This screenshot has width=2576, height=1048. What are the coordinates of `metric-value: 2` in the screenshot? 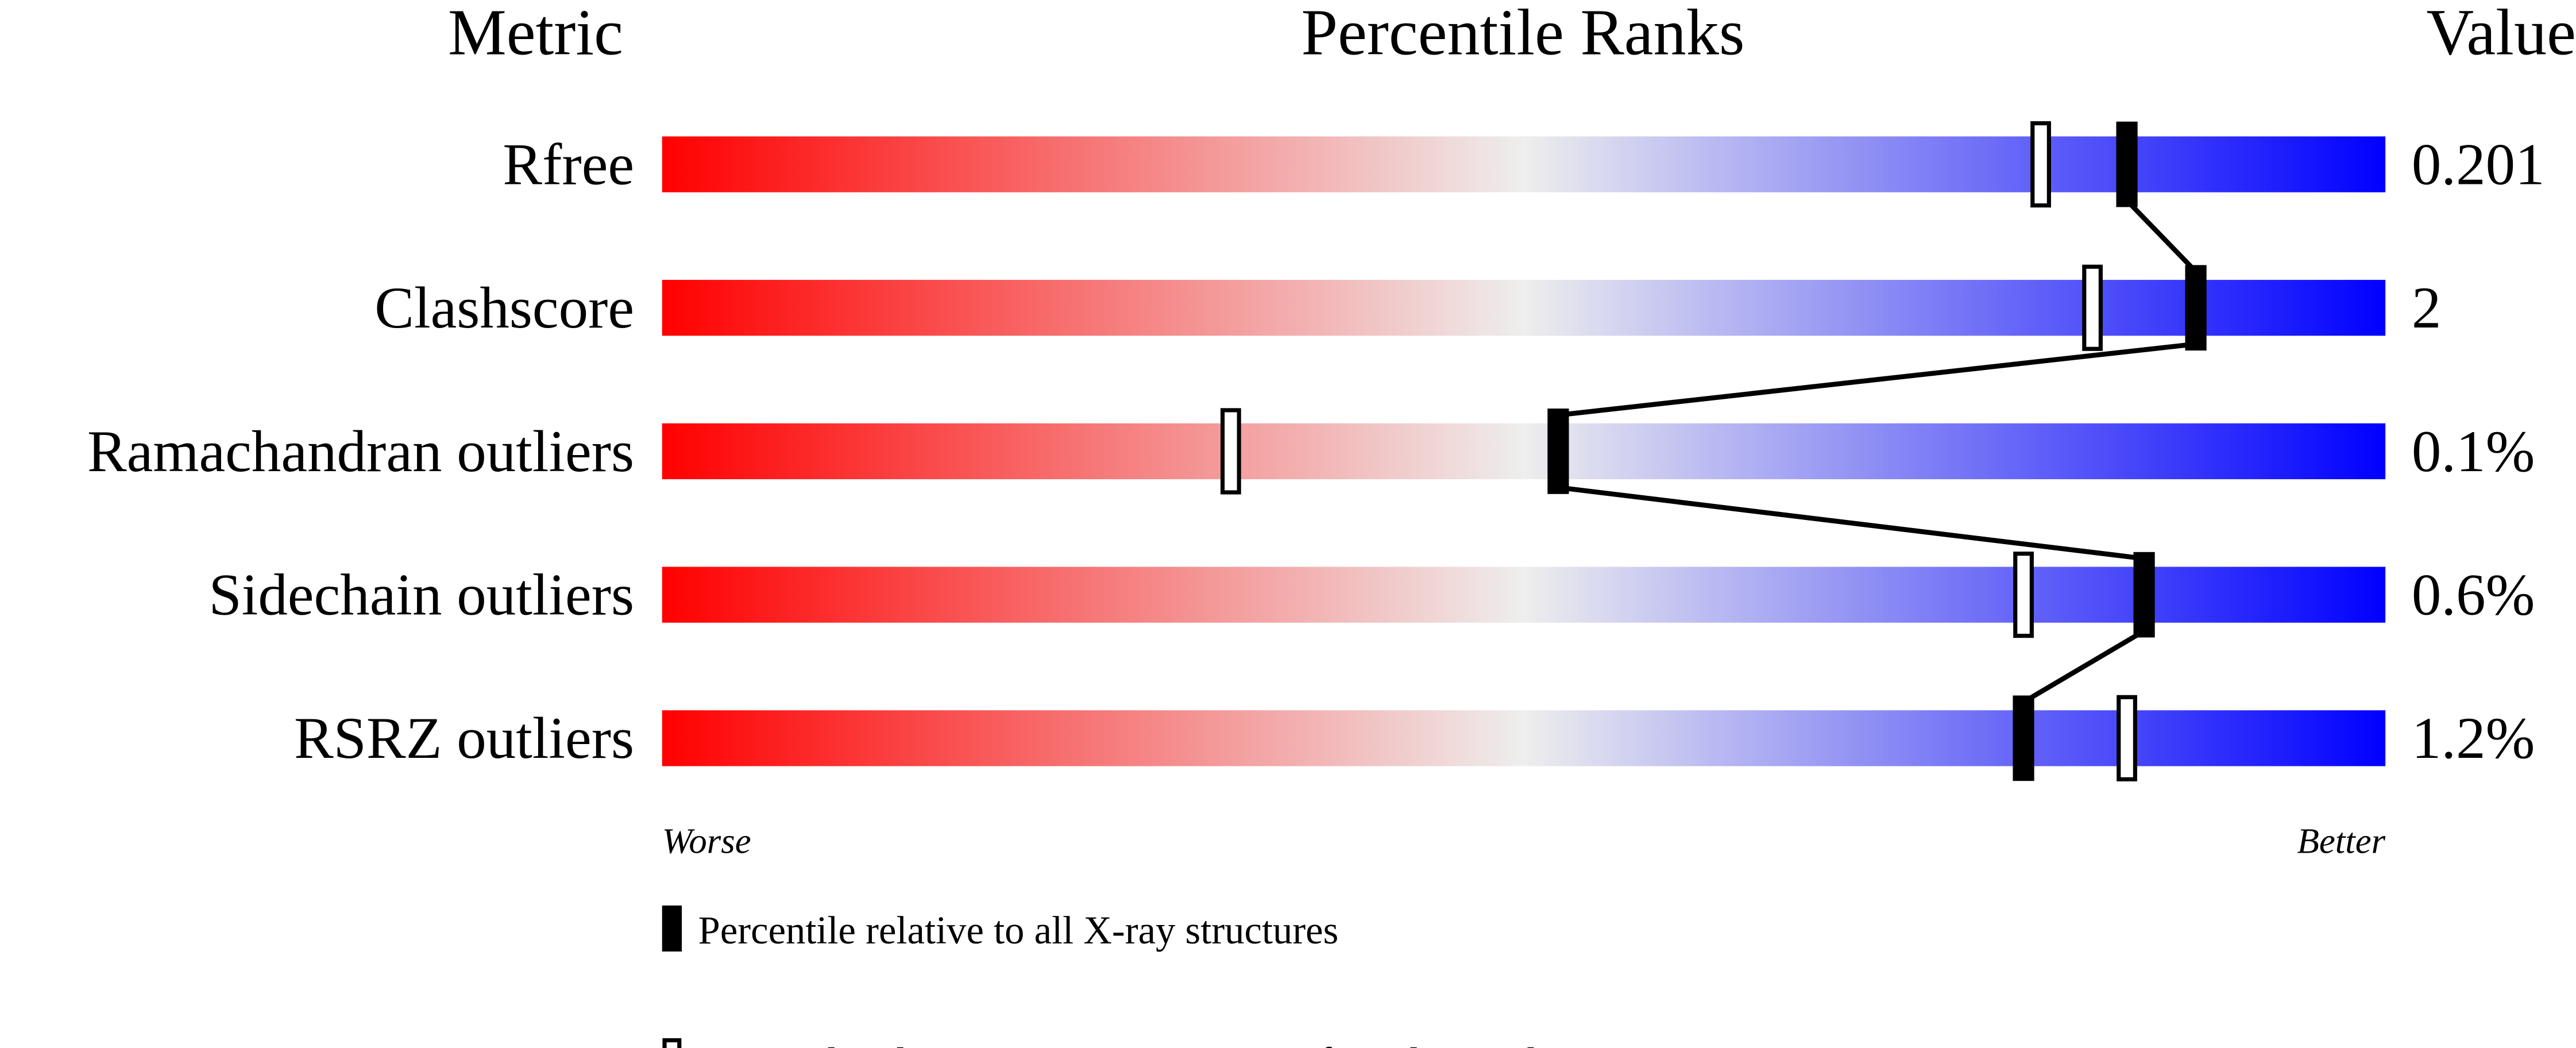 It's located at (2426, 308).